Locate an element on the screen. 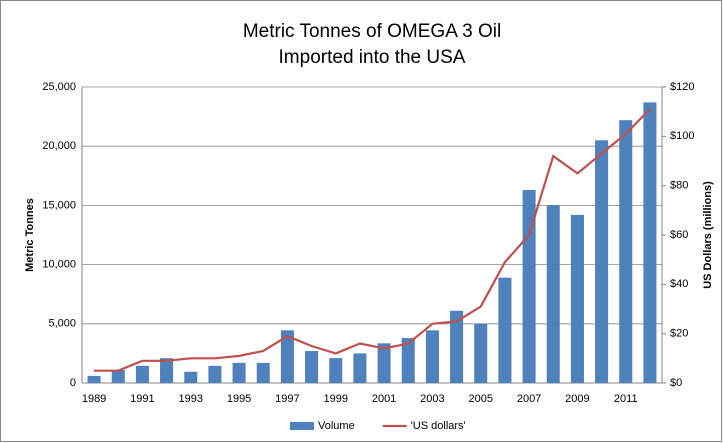  x-tick-label: 2005 is located at coordinates (481, 399).